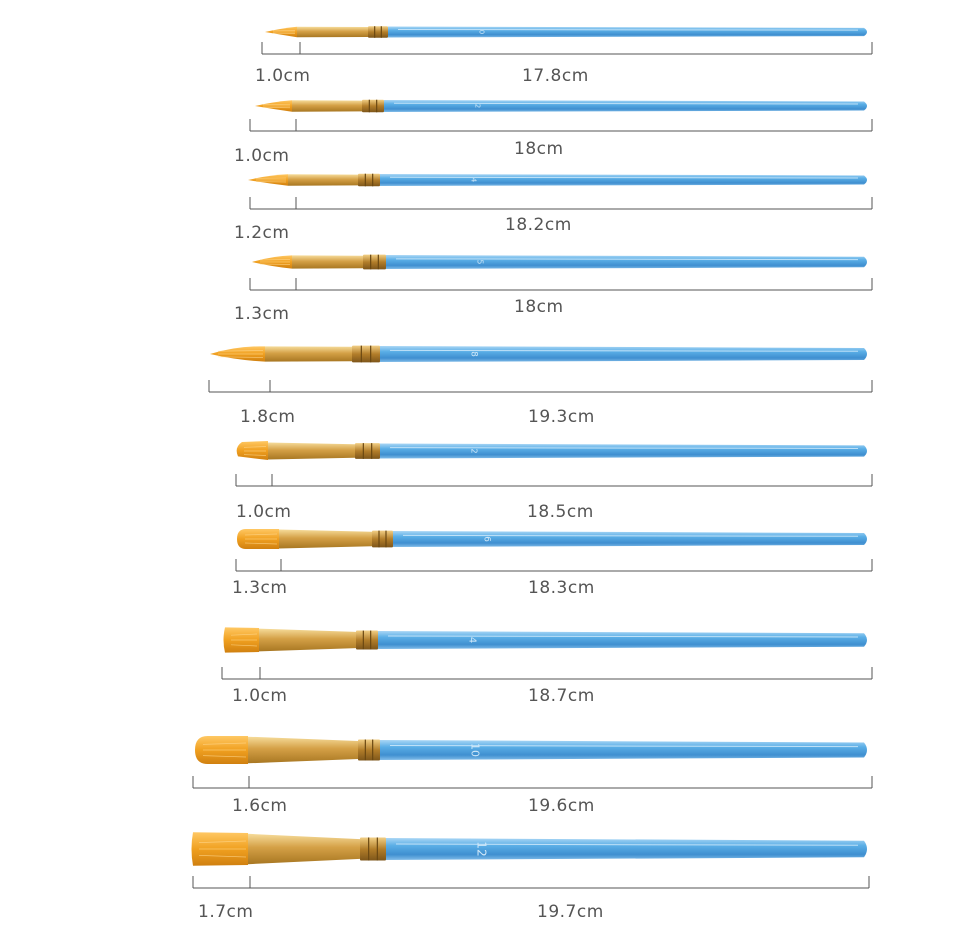 This screenshot has width=953, height=930. What do you see at coordinates (561, 115) in the screenshot?
I see `brush-2: 2` at bounding box center [561, 115].